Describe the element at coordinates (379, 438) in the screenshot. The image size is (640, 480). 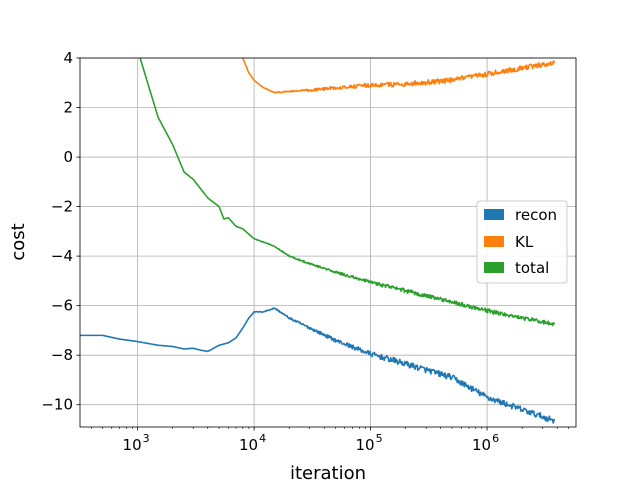
I see `x-tick-label-exponent: 5` at that location.